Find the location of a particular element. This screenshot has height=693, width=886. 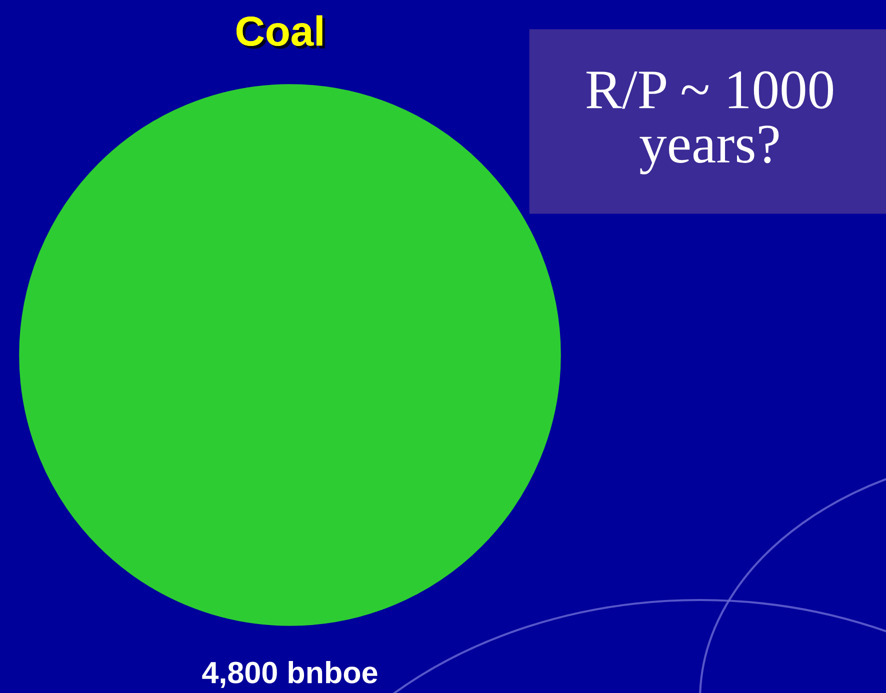

data-label: 4,800 bnboe is located at coordinates (290, 674).